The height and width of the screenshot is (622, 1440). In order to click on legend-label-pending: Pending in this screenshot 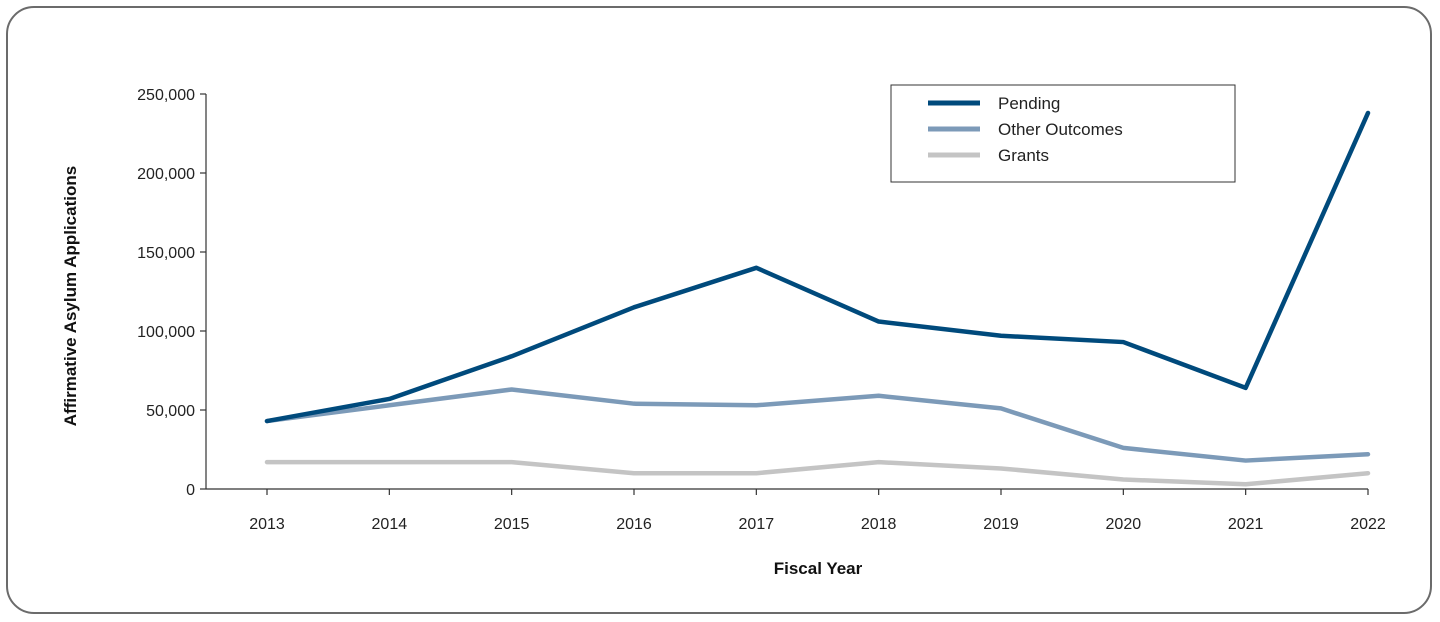, I will do `click(1029, 103)`.